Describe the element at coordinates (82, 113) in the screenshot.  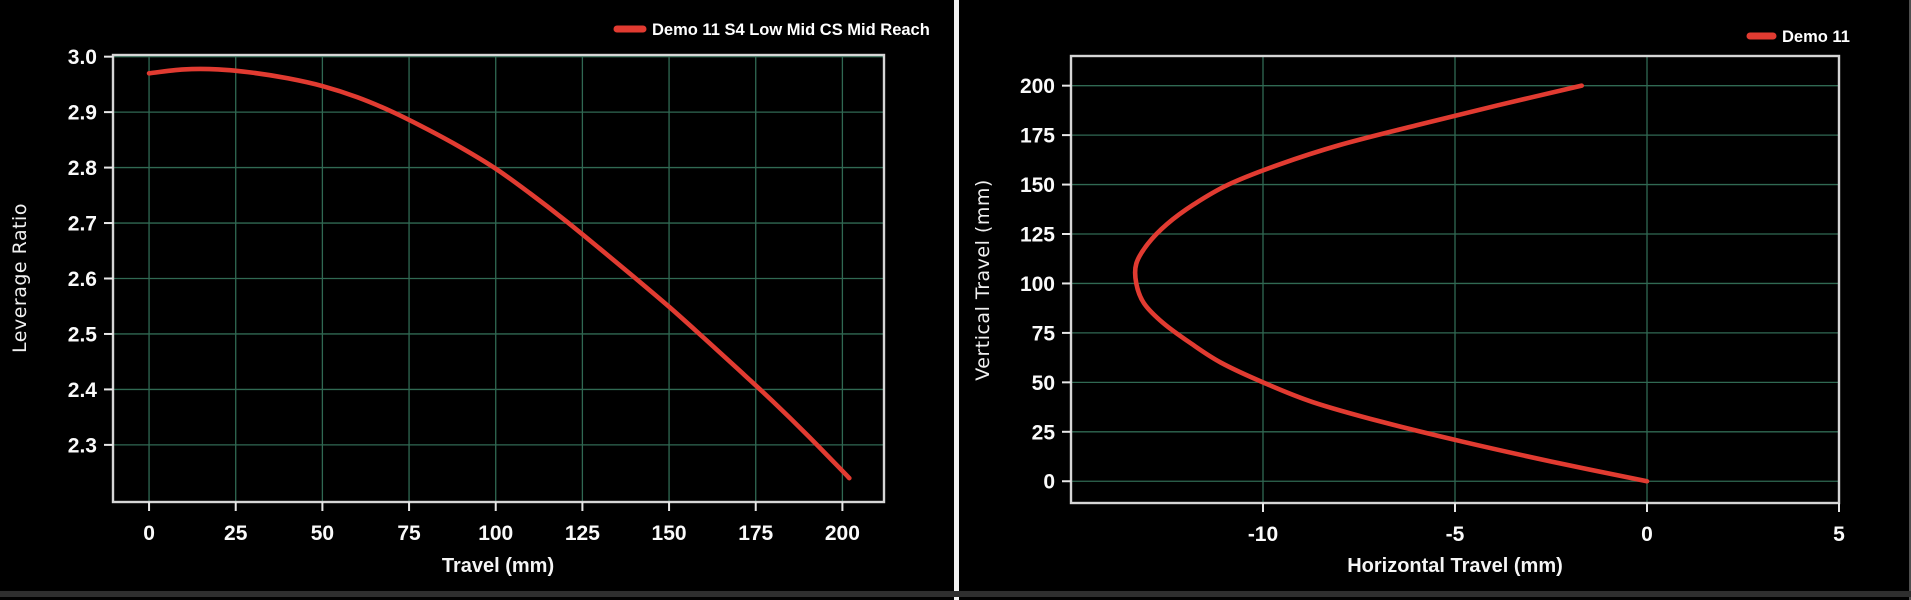
I see `y-tick-label: 2.9` at that location.